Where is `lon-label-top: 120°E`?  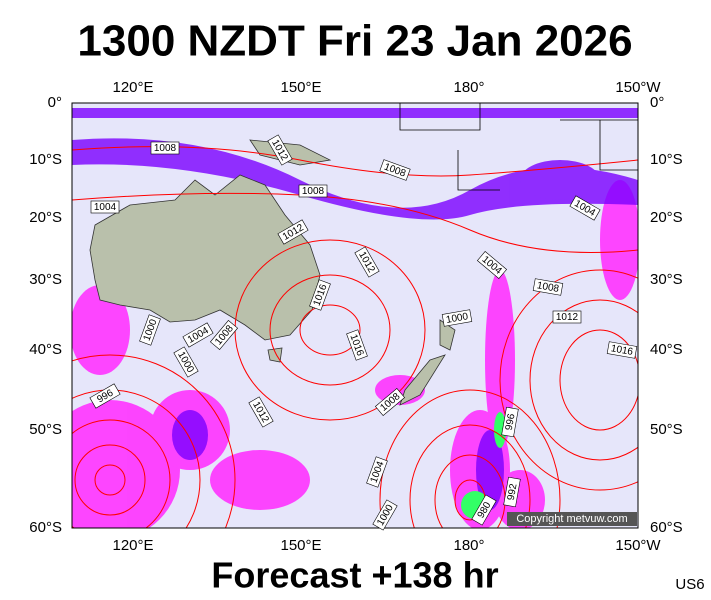
lon-label-top: 120°E is located at coordinates (132, 87).